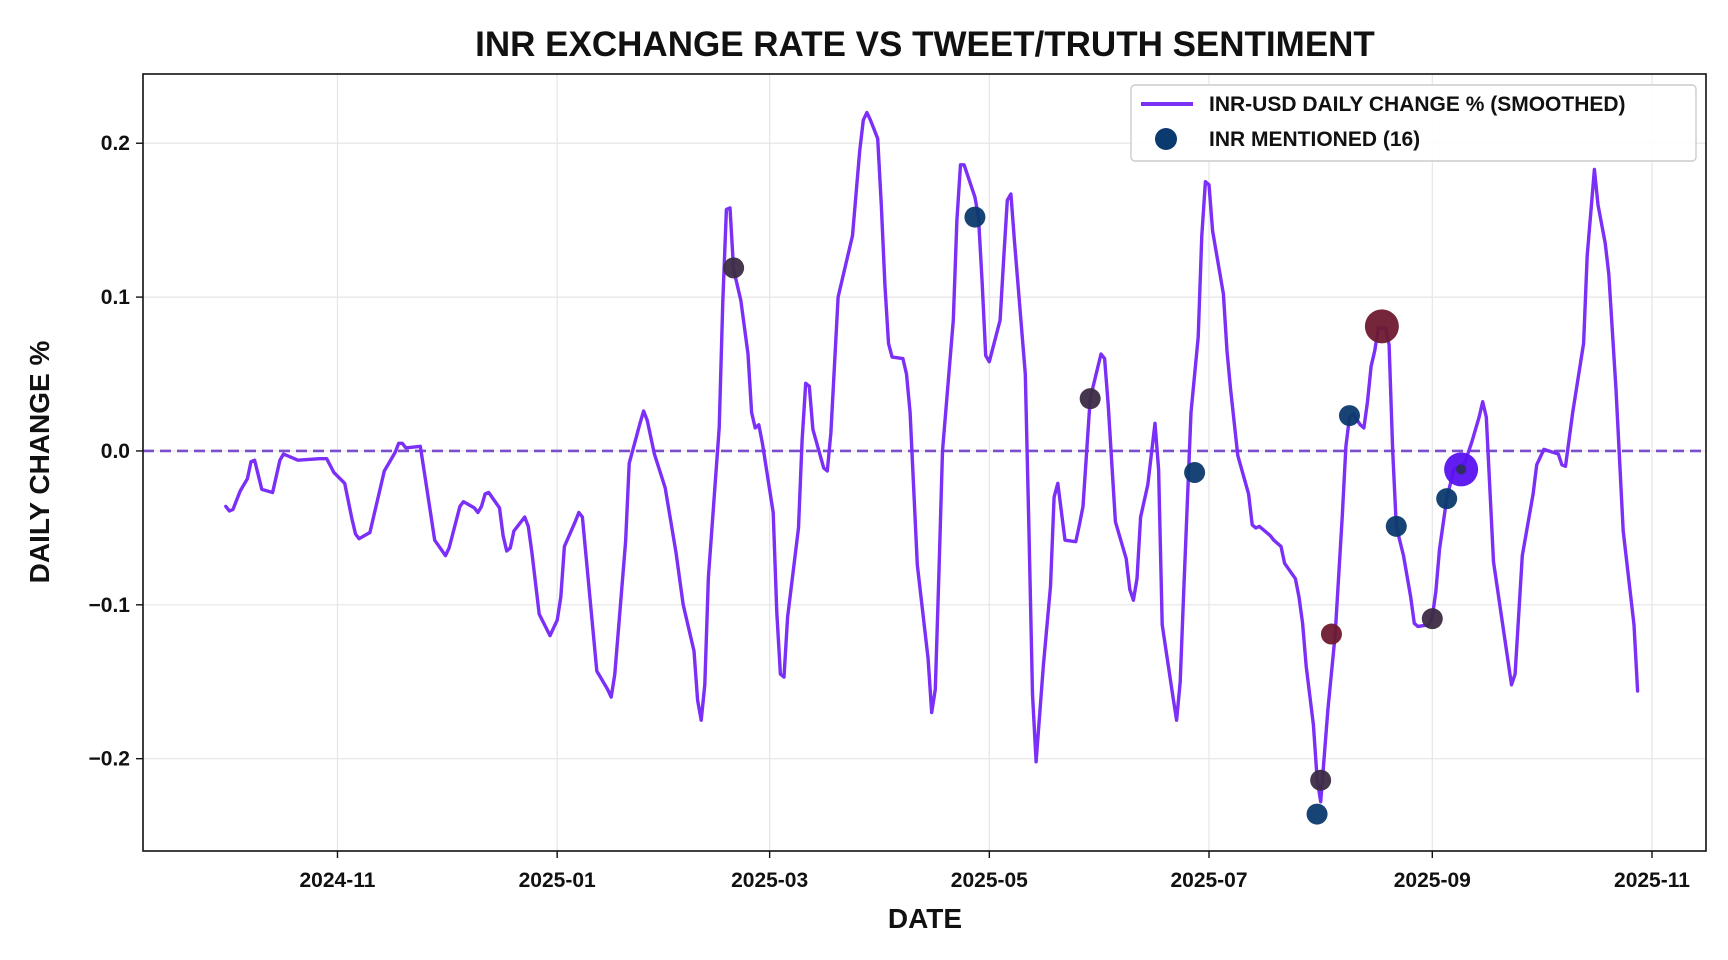 The image size is (1728, 960). What do you see at coordinates (1652, 880) in the screenshot?
I see `x-tick-label: 2025-11` at bounding box center [1652, 880].